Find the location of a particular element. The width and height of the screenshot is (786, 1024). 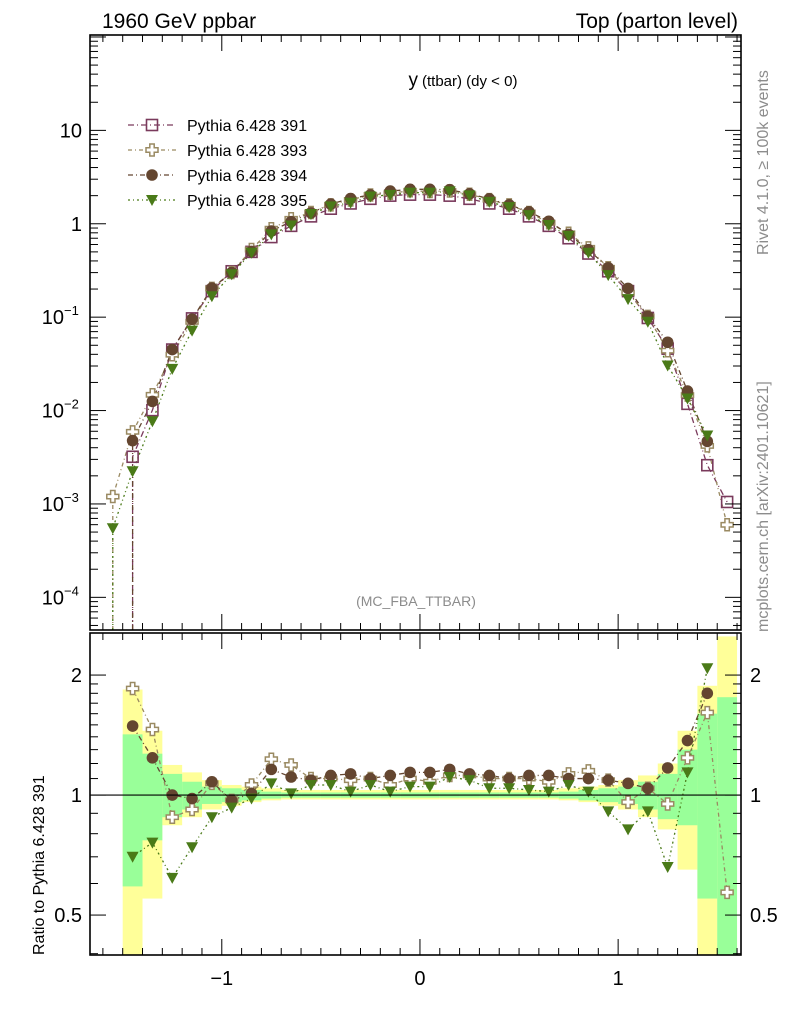

legend-label-395: Pythia 6.428 395 is located at coordinates (247, 201).